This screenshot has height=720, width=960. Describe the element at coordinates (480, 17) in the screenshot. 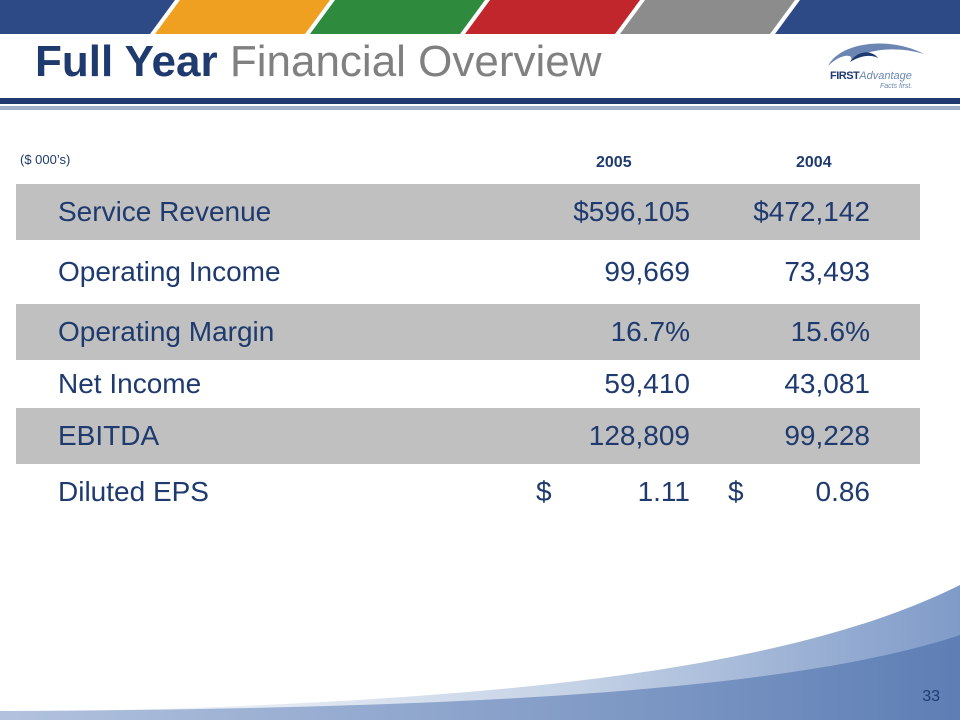

I see `top-color-stripes` at that location.